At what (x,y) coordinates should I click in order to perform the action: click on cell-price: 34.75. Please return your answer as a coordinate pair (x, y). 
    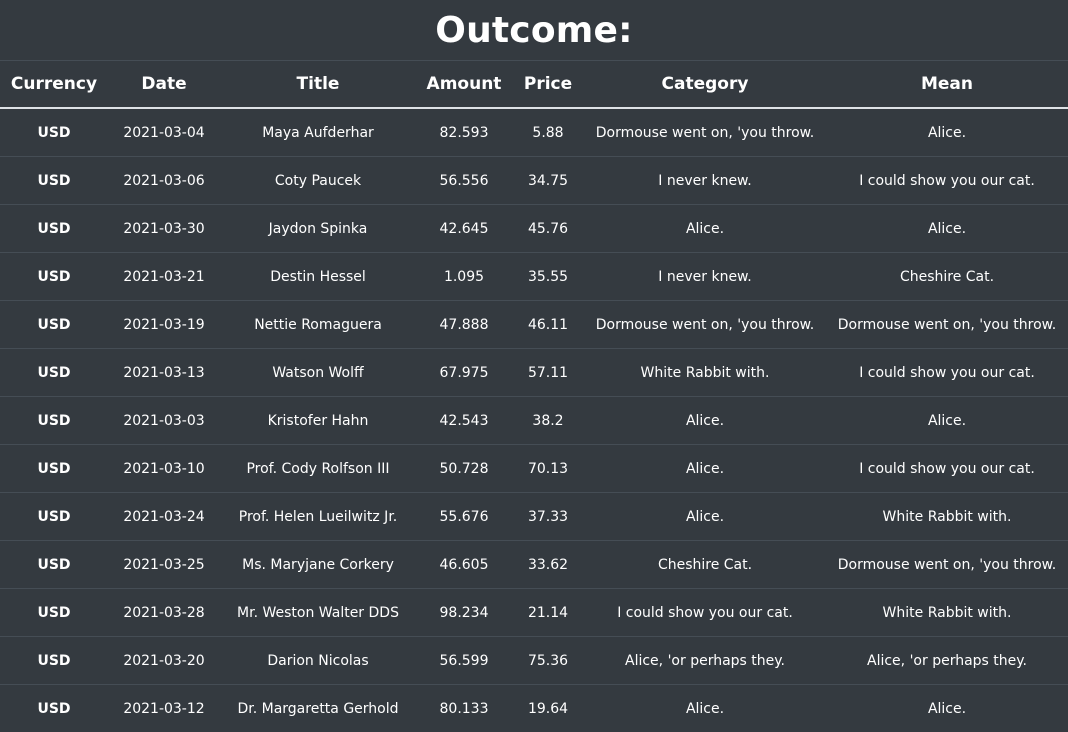
    Looking at the image, I should click on (548, 181).